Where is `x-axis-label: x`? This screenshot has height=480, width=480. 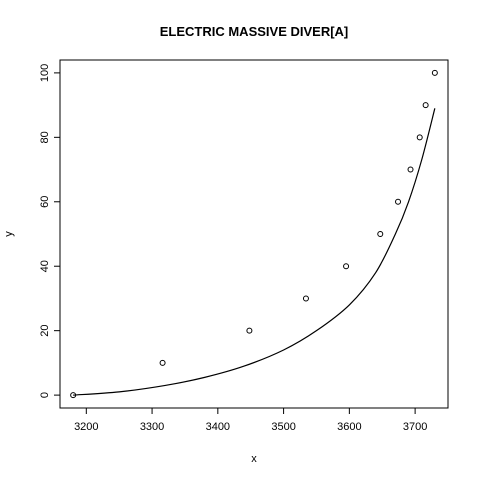
x-axis-label: x is located at coordinates (254, 459).